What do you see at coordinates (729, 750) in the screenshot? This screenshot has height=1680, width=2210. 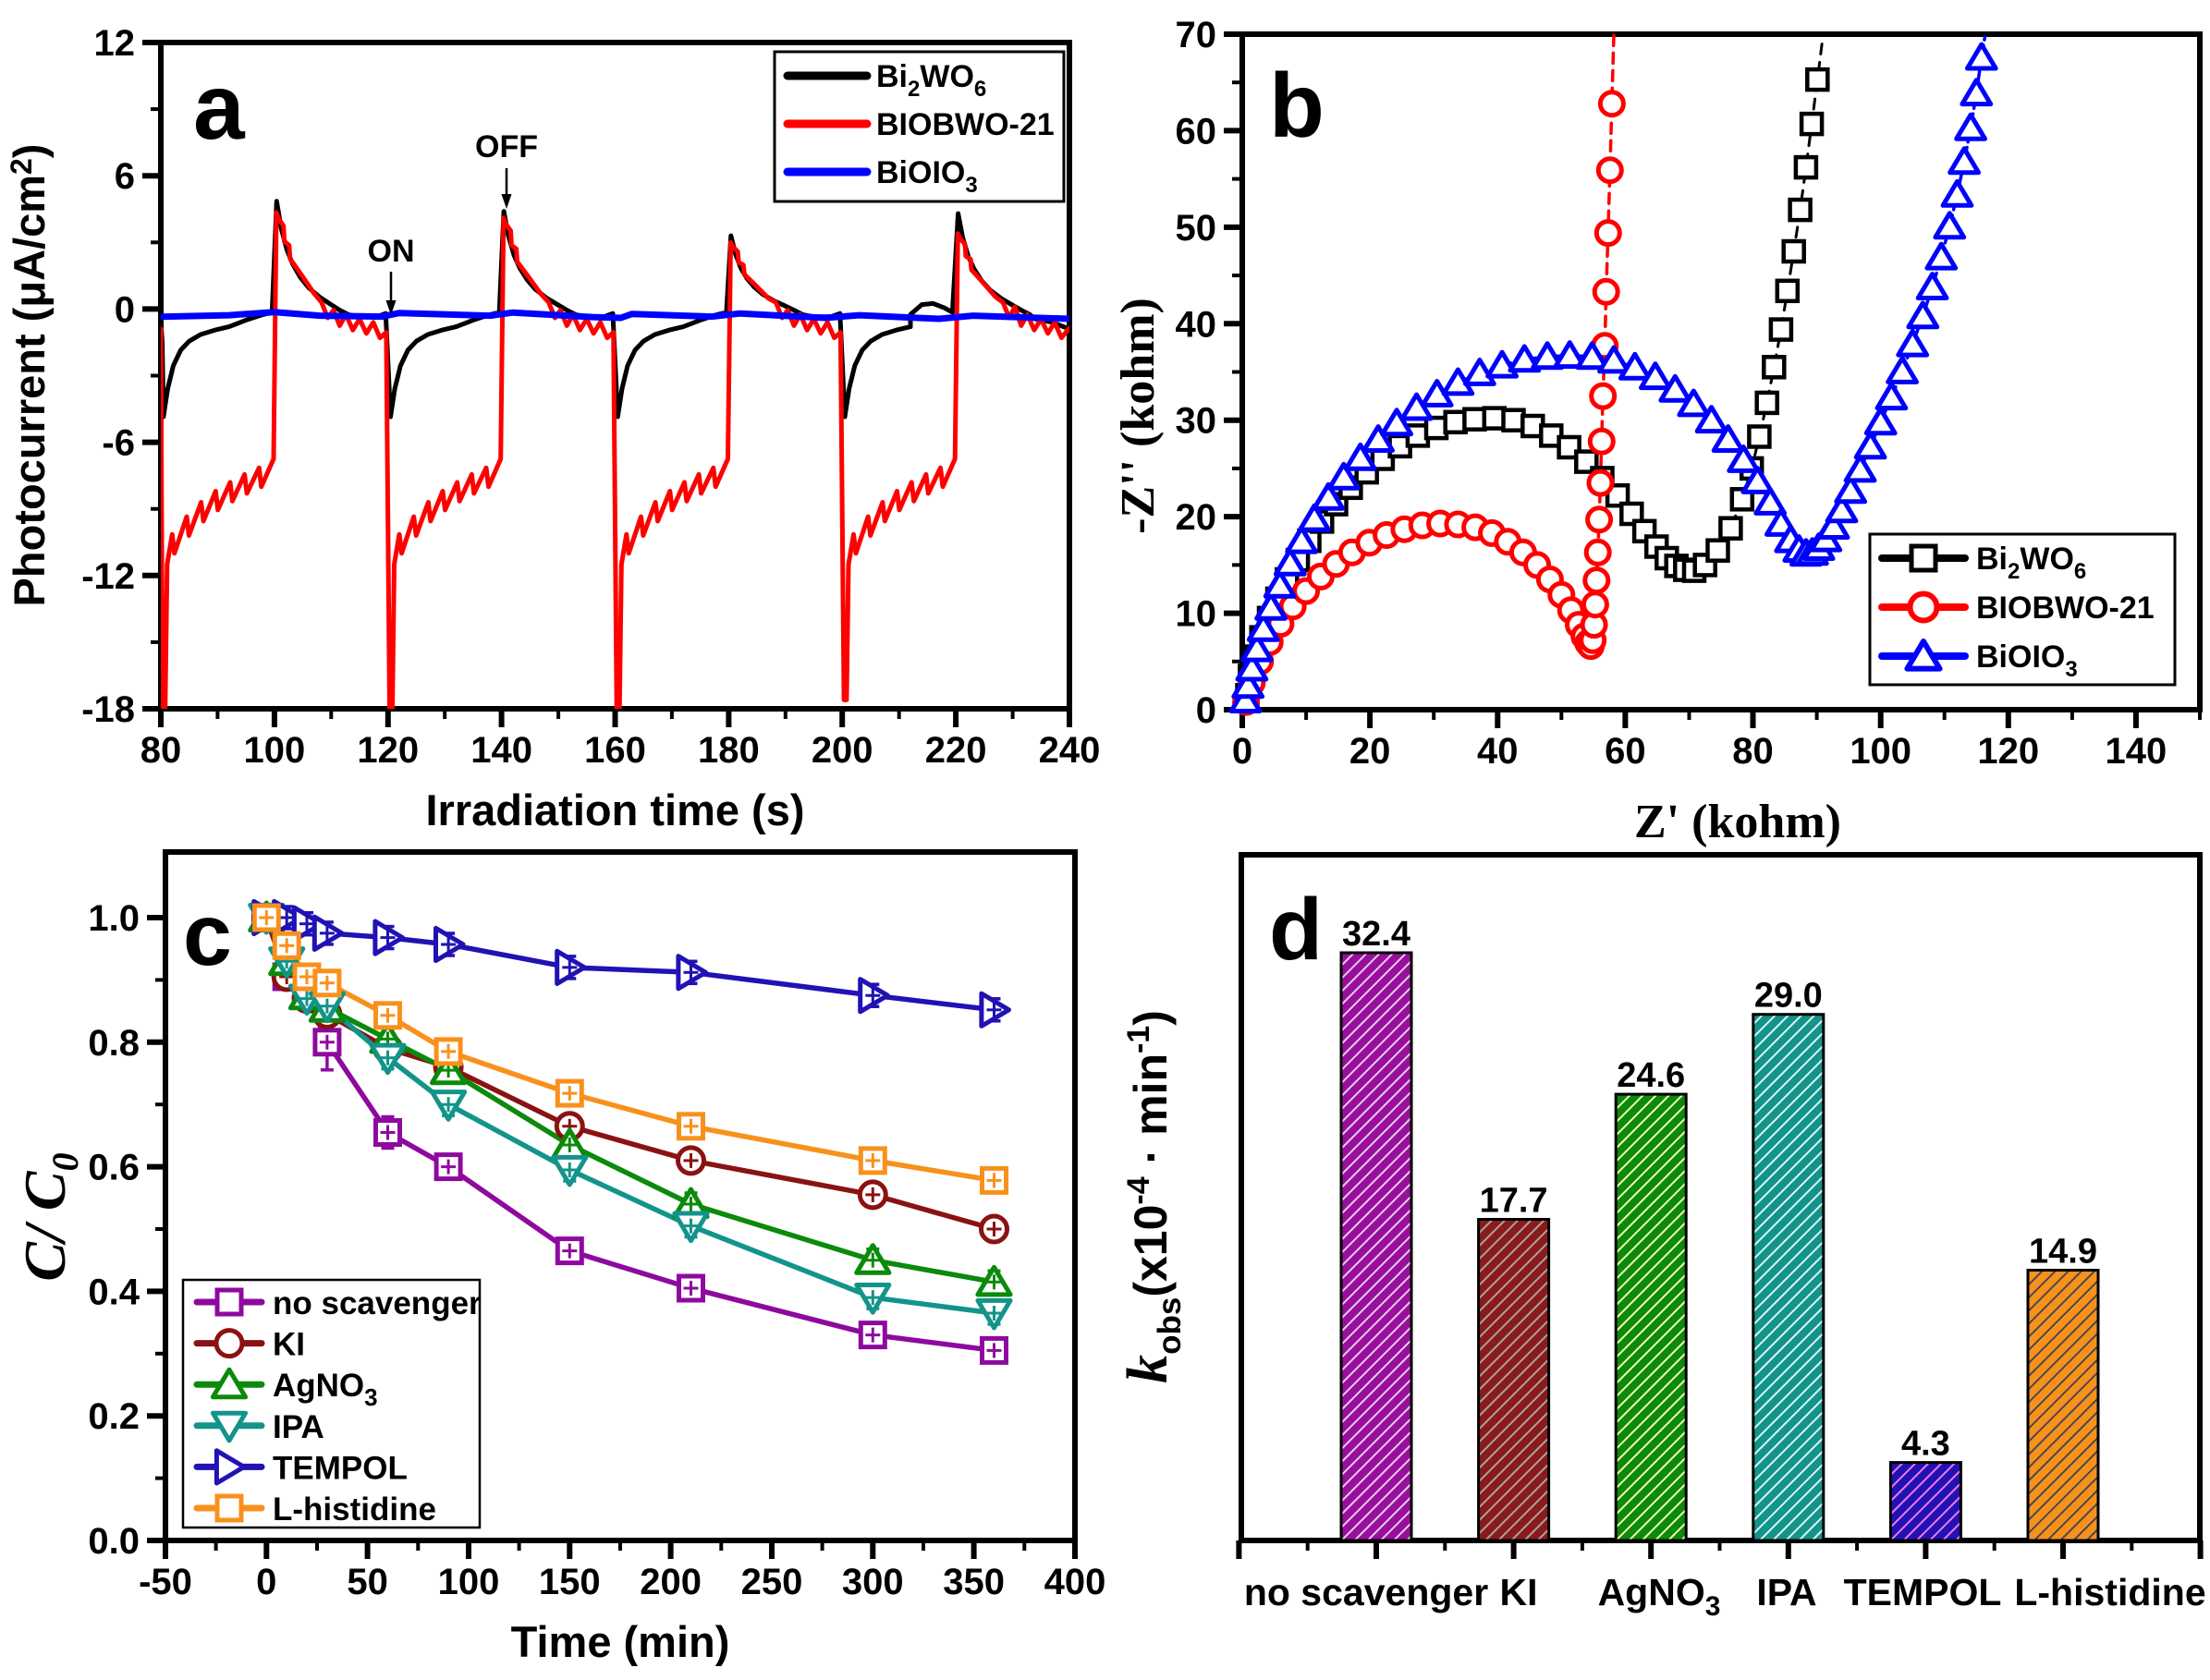 I see `svg-text: 180` at bounding box center [729, 750].